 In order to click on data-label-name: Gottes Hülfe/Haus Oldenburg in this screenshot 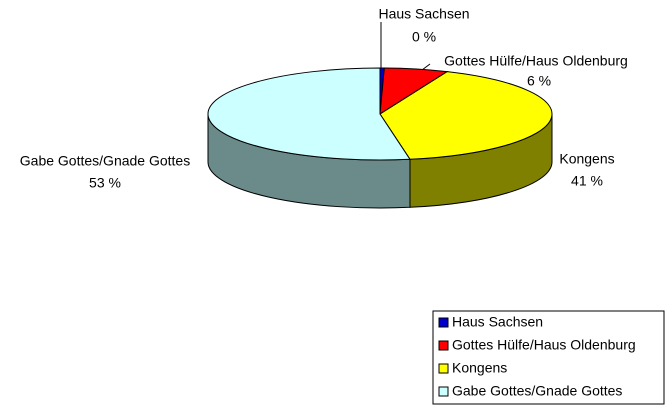, I will do `click(536, 61)`.